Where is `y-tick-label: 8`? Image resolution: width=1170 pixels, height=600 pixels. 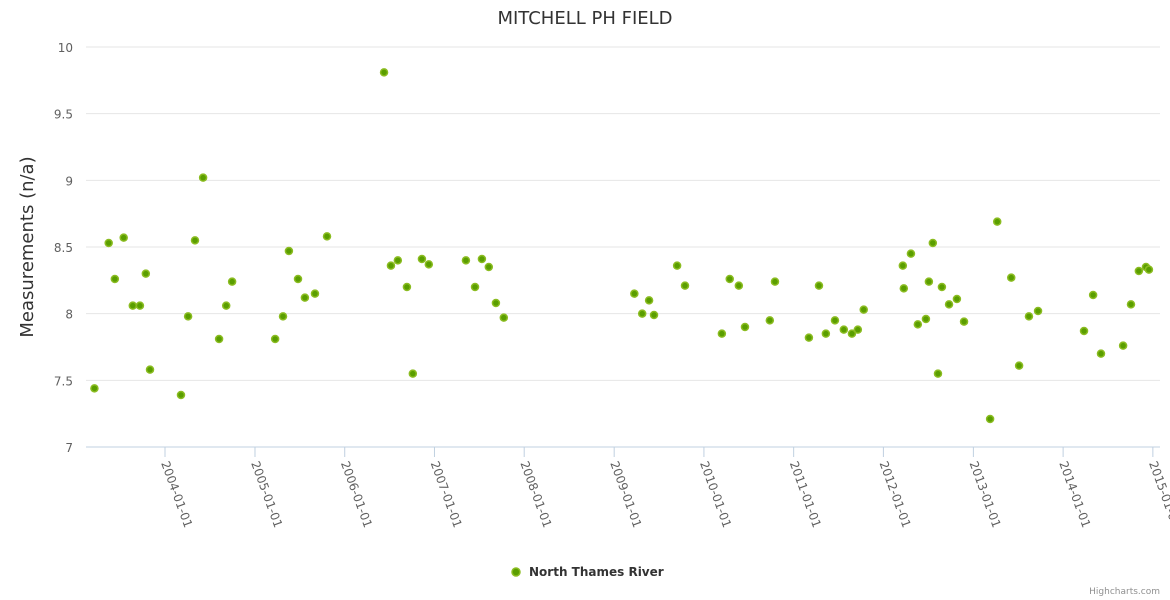
y-tick-label: 8 is located at coordinates (69, 315).